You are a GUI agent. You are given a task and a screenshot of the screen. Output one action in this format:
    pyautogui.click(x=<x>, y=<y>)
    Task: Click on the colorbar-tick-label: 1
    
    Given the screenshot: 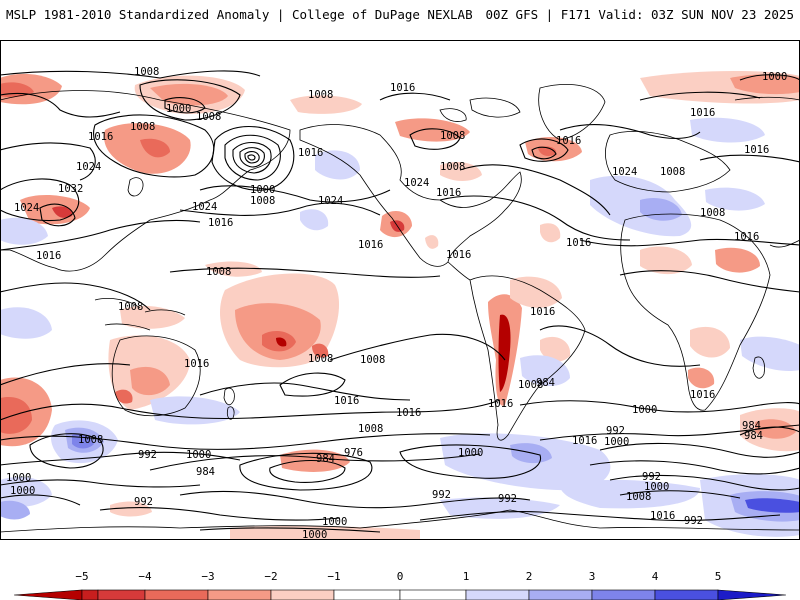 What is the action you would take?
    pyautogui.click(x=466, y=576)
    